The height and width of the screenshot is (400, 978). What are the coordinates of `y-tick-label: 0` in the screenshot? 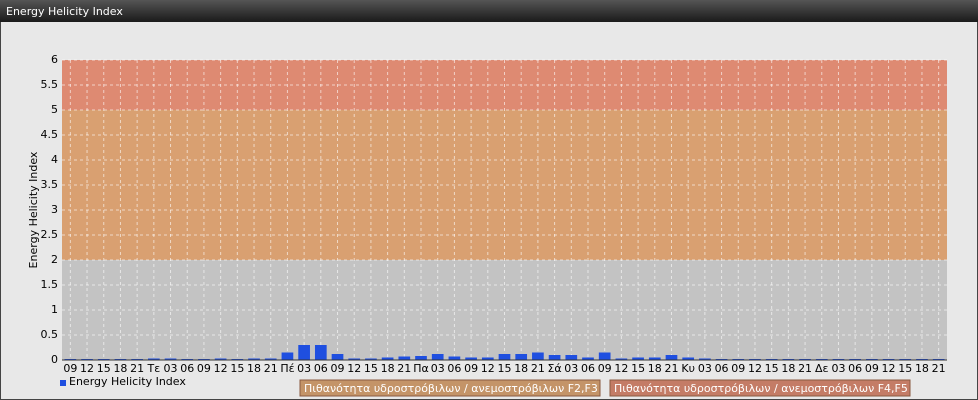 It's located at (54, 359).